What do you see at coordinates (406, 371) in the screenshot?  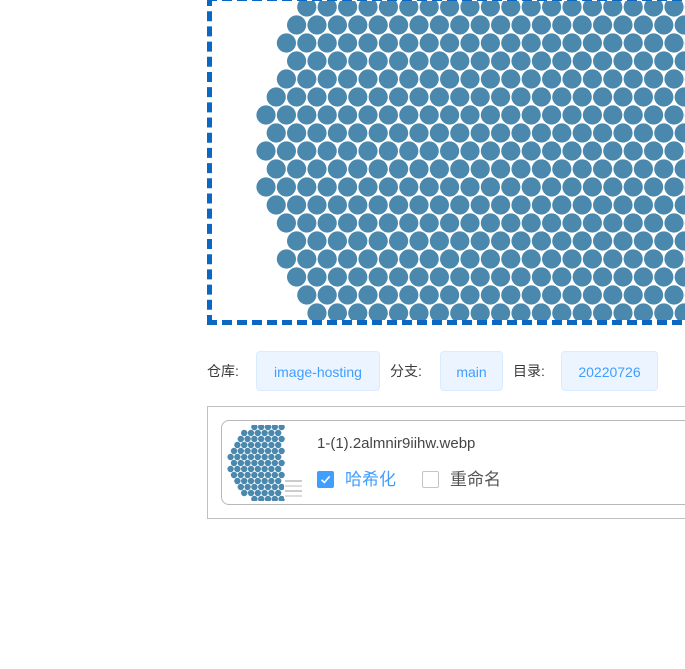 I see `branch-label: 分支:` at bounding box center [406, 371].